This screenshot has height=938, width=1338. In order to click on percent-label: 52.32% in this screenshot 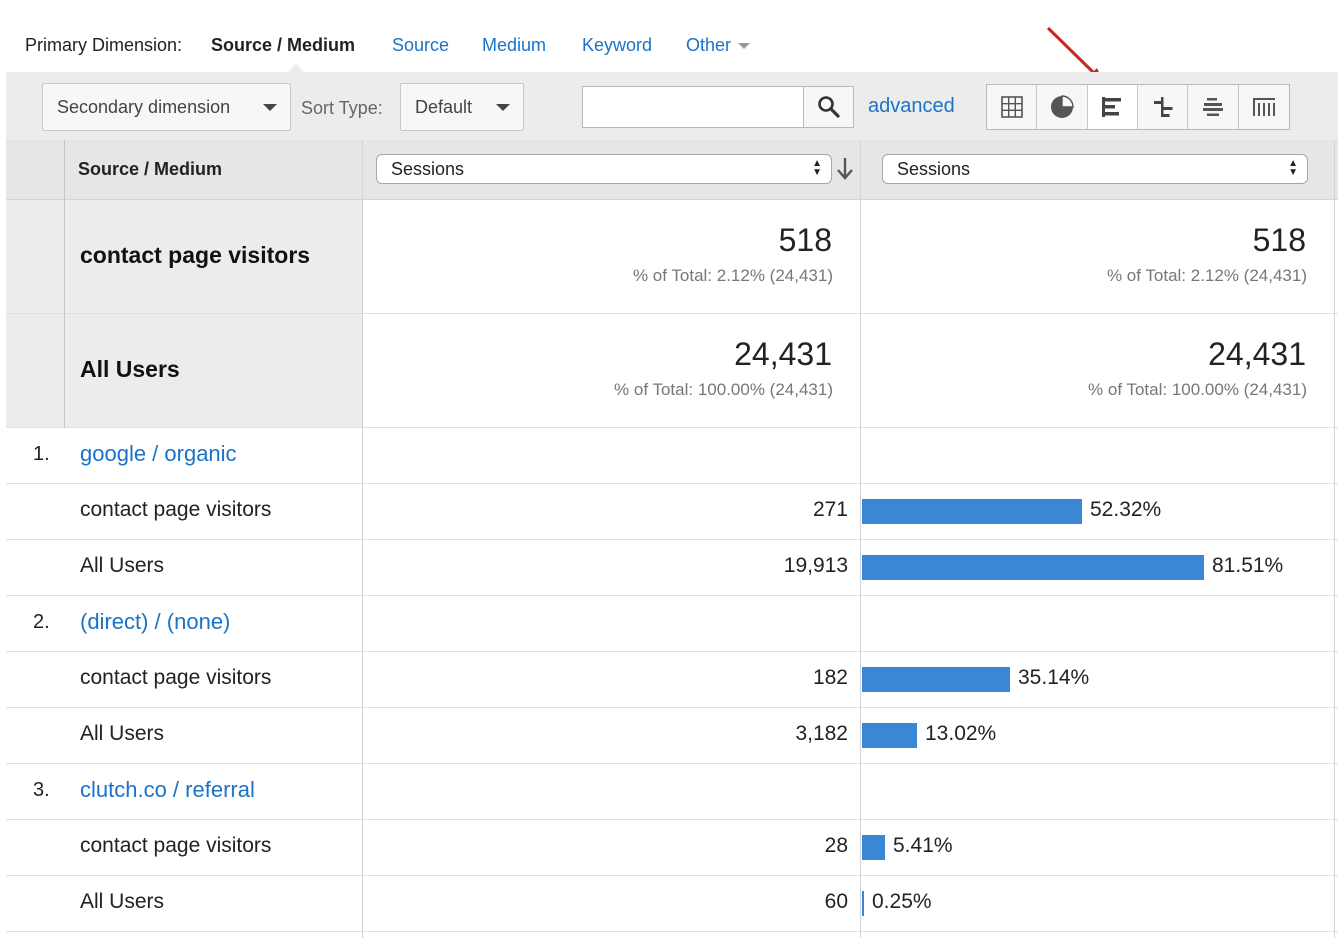, I will do `click(1126, 509)`.